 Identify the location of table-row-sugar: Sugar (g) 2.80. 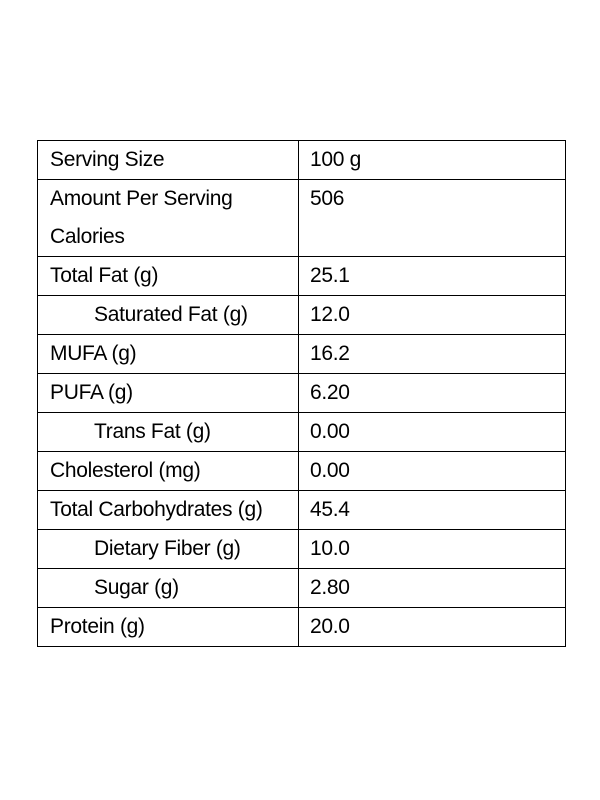
(301, 588).